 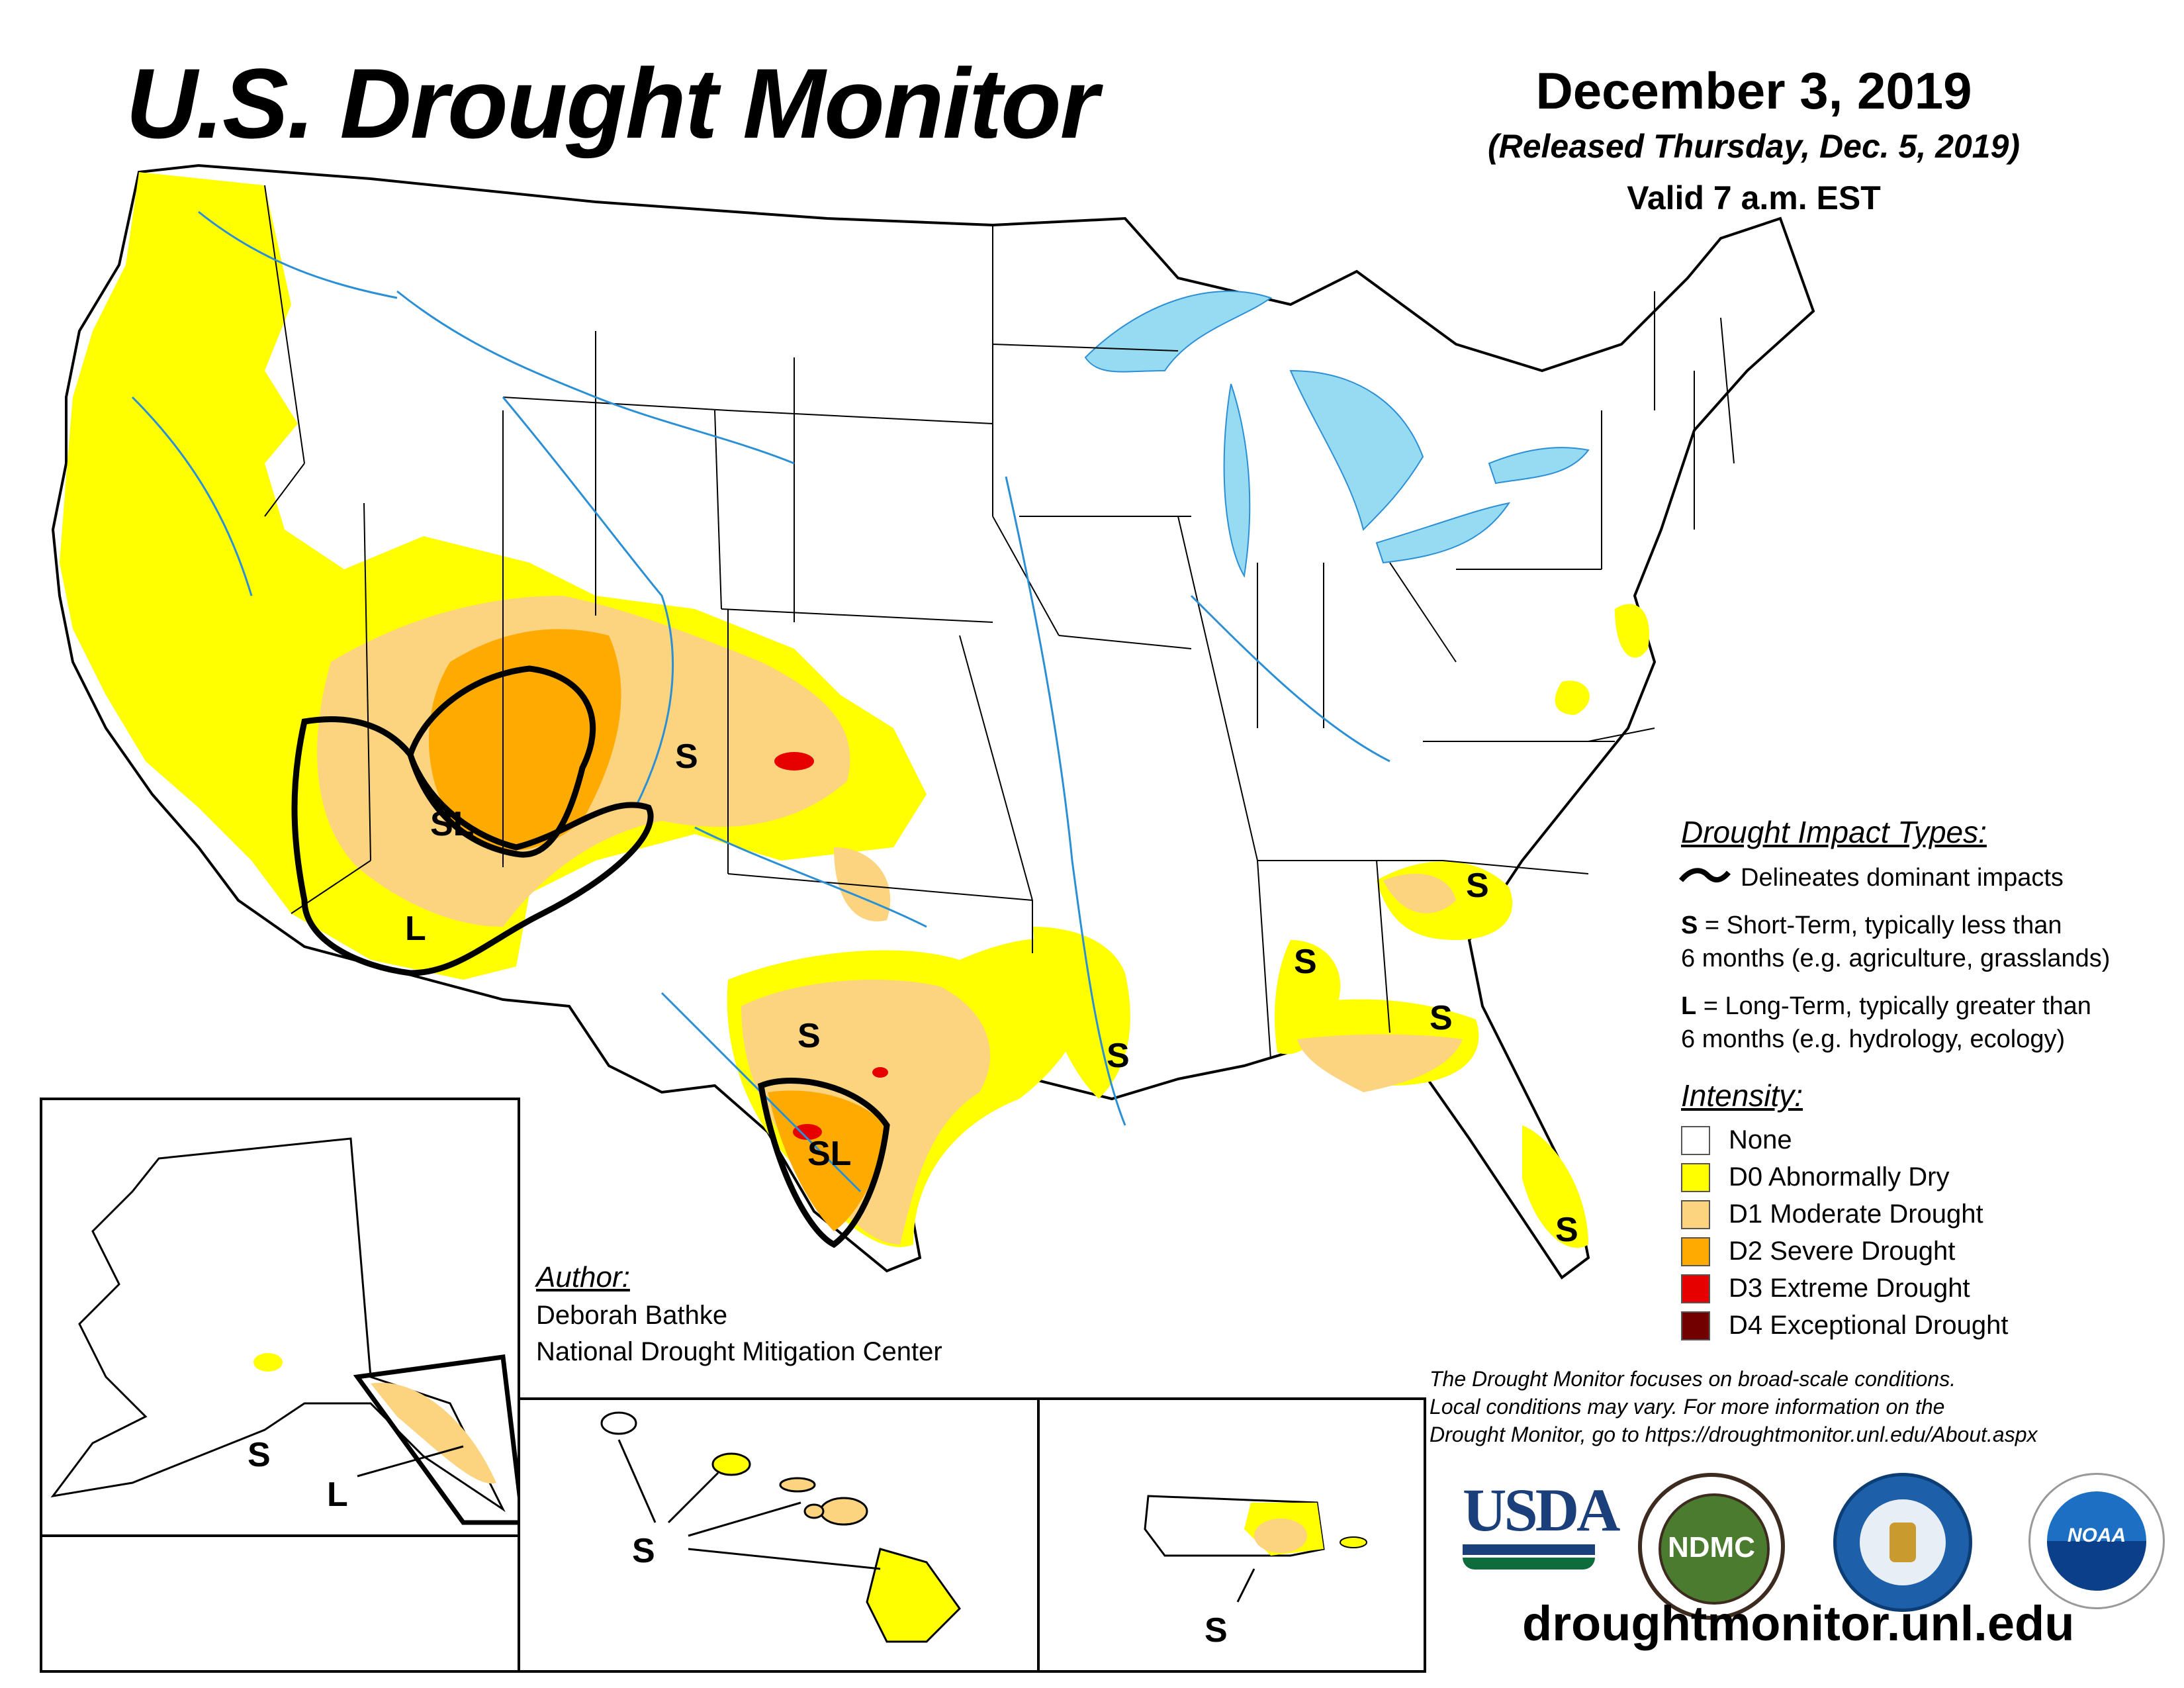 What do you see at coordinates (1442, 1018) in the screenshot?
I see `label-s-georgia: S` at bounding box center [1442, 1018].